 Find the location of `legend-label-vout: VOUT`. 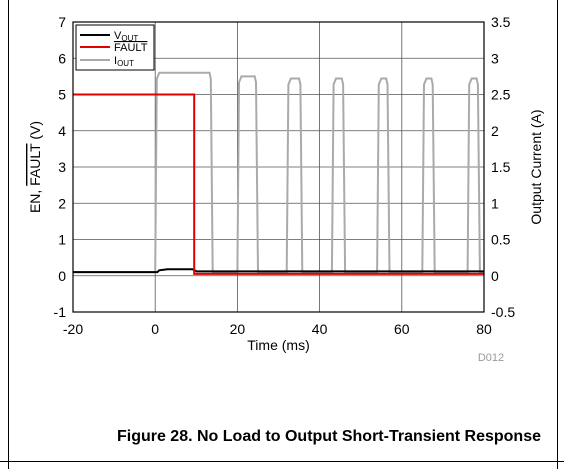

legend-label-vout: VOUT is located at coordinates (126, 36).